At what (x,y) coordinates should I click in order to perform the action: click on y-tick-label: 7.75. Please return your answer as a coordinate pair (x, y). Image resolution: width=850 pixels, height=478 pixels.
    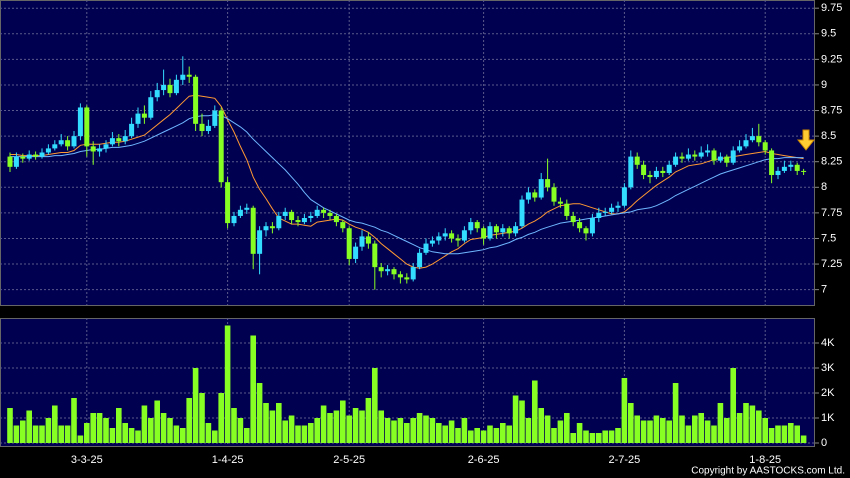
    Looking at the image, I should click on (831, 213).